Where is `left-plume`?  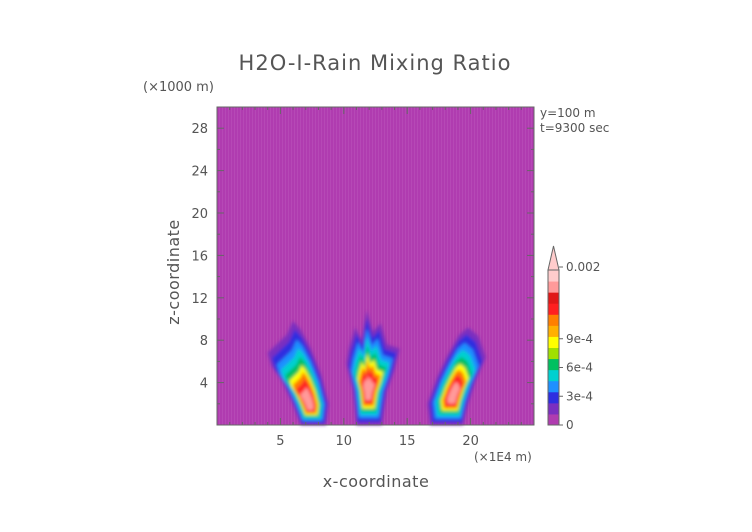
left-plume is located at coordinates (298, 373).